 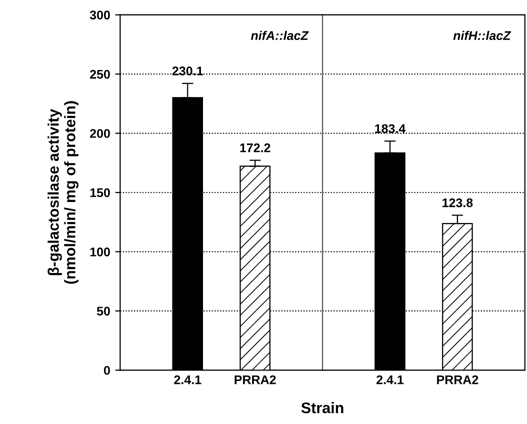 I want to click on y-tick-label: 100, so click(x=100, y=252).